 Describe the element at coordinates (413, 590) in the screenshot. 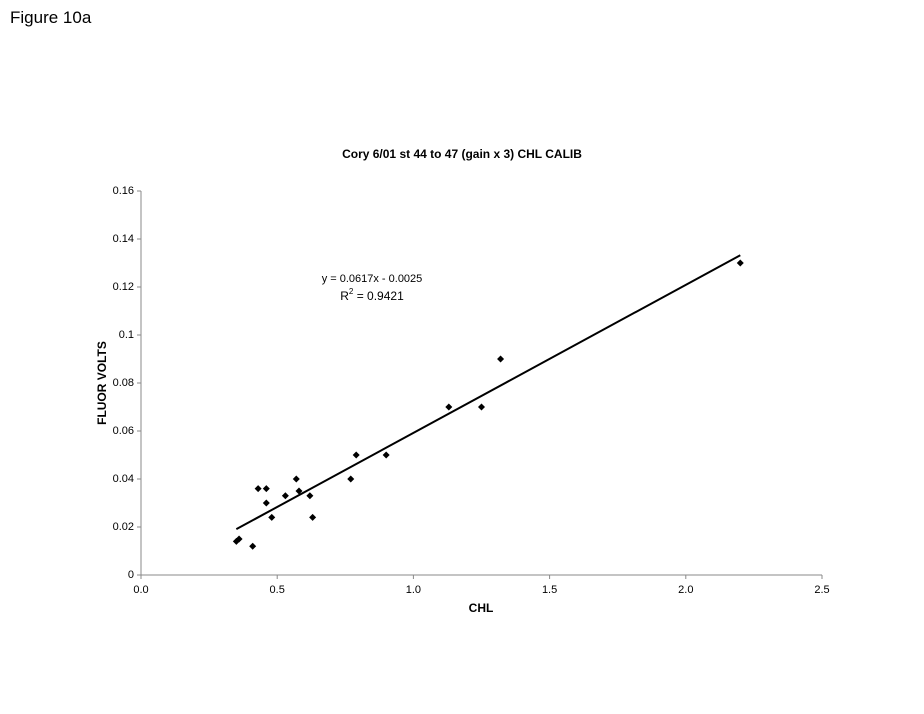

I see `x-tick-label: 1.0` at that location.